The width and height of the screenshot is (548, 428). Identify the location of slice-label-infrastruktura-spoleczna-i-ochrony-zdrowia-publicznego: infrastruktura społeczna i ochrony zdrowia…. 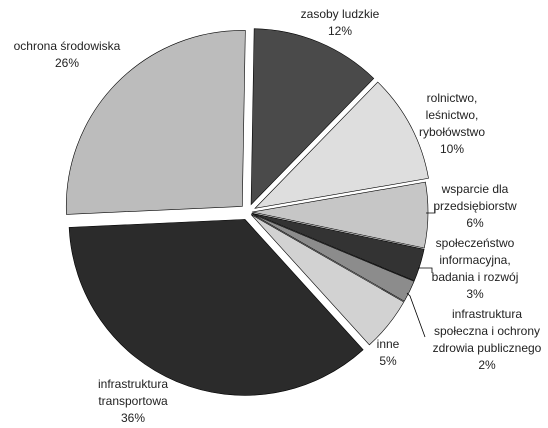
(487, 339).